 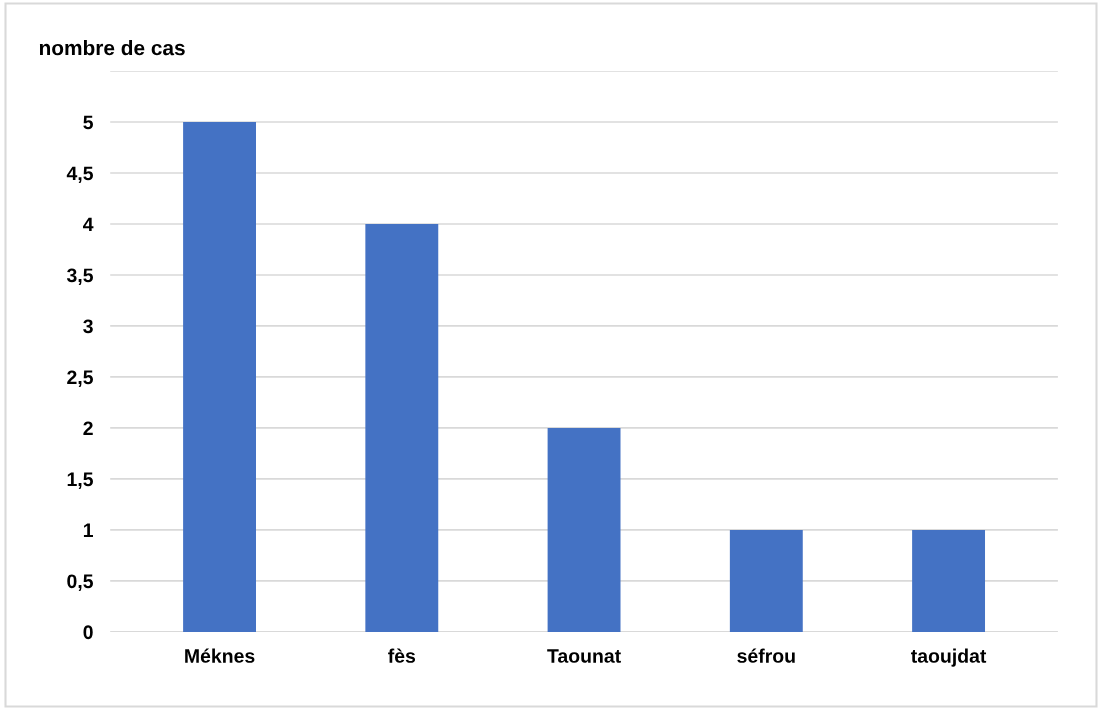 I want to click on x-tick-label: séfrou, so click(x=766, y=655).